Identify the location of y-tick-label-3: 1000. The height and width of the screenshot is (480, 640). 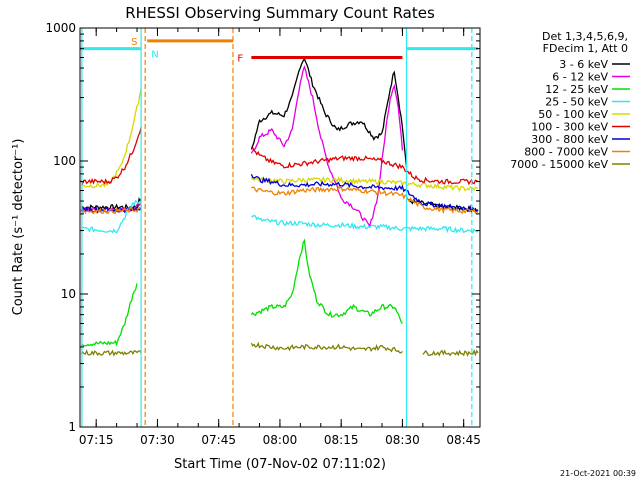
(60, 28).